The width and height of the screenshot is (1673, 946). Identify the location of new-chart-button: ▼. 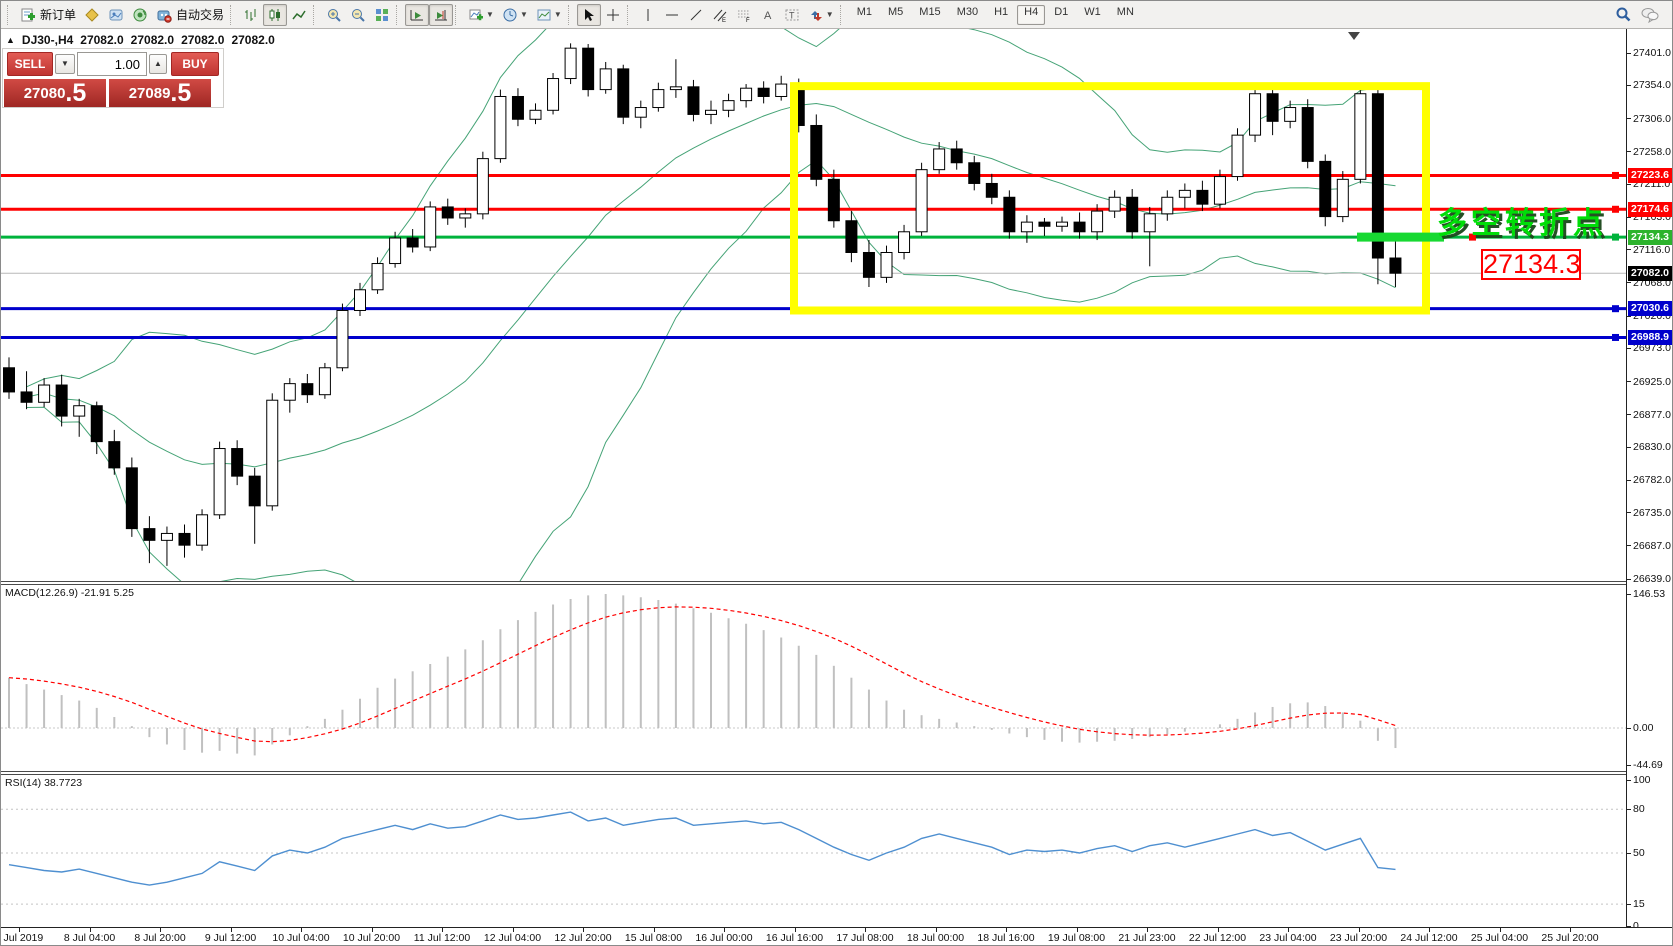
(481, 15).